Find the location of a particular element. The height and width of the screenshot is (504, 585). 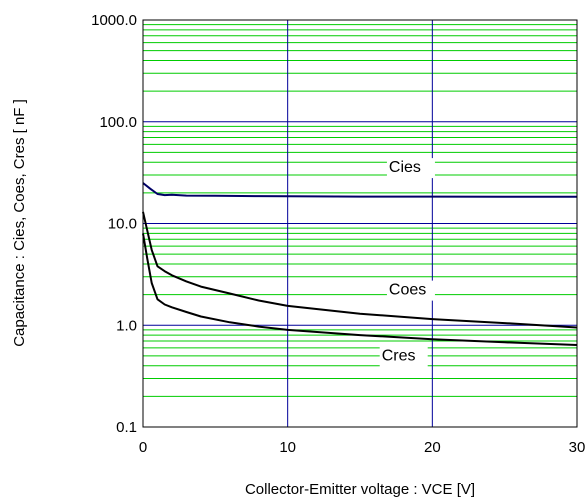

y-axis-label: Capacitance : Cies, Coes, Cres [ nF ] is located at coordinates (19, 223).